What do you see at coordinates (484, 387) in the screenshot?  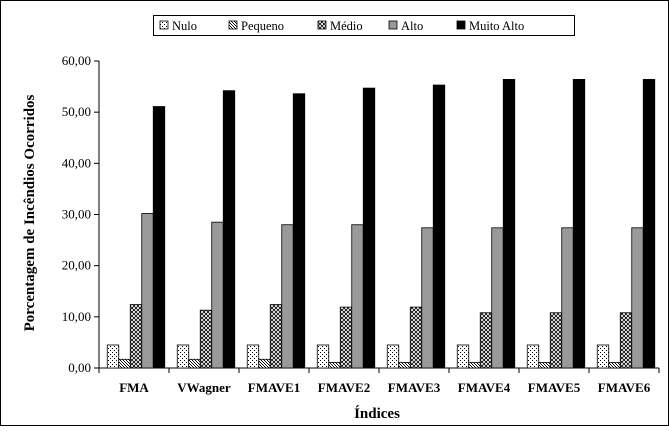 I see `category-label: FMAVE4` at bounding box center [484, 387].